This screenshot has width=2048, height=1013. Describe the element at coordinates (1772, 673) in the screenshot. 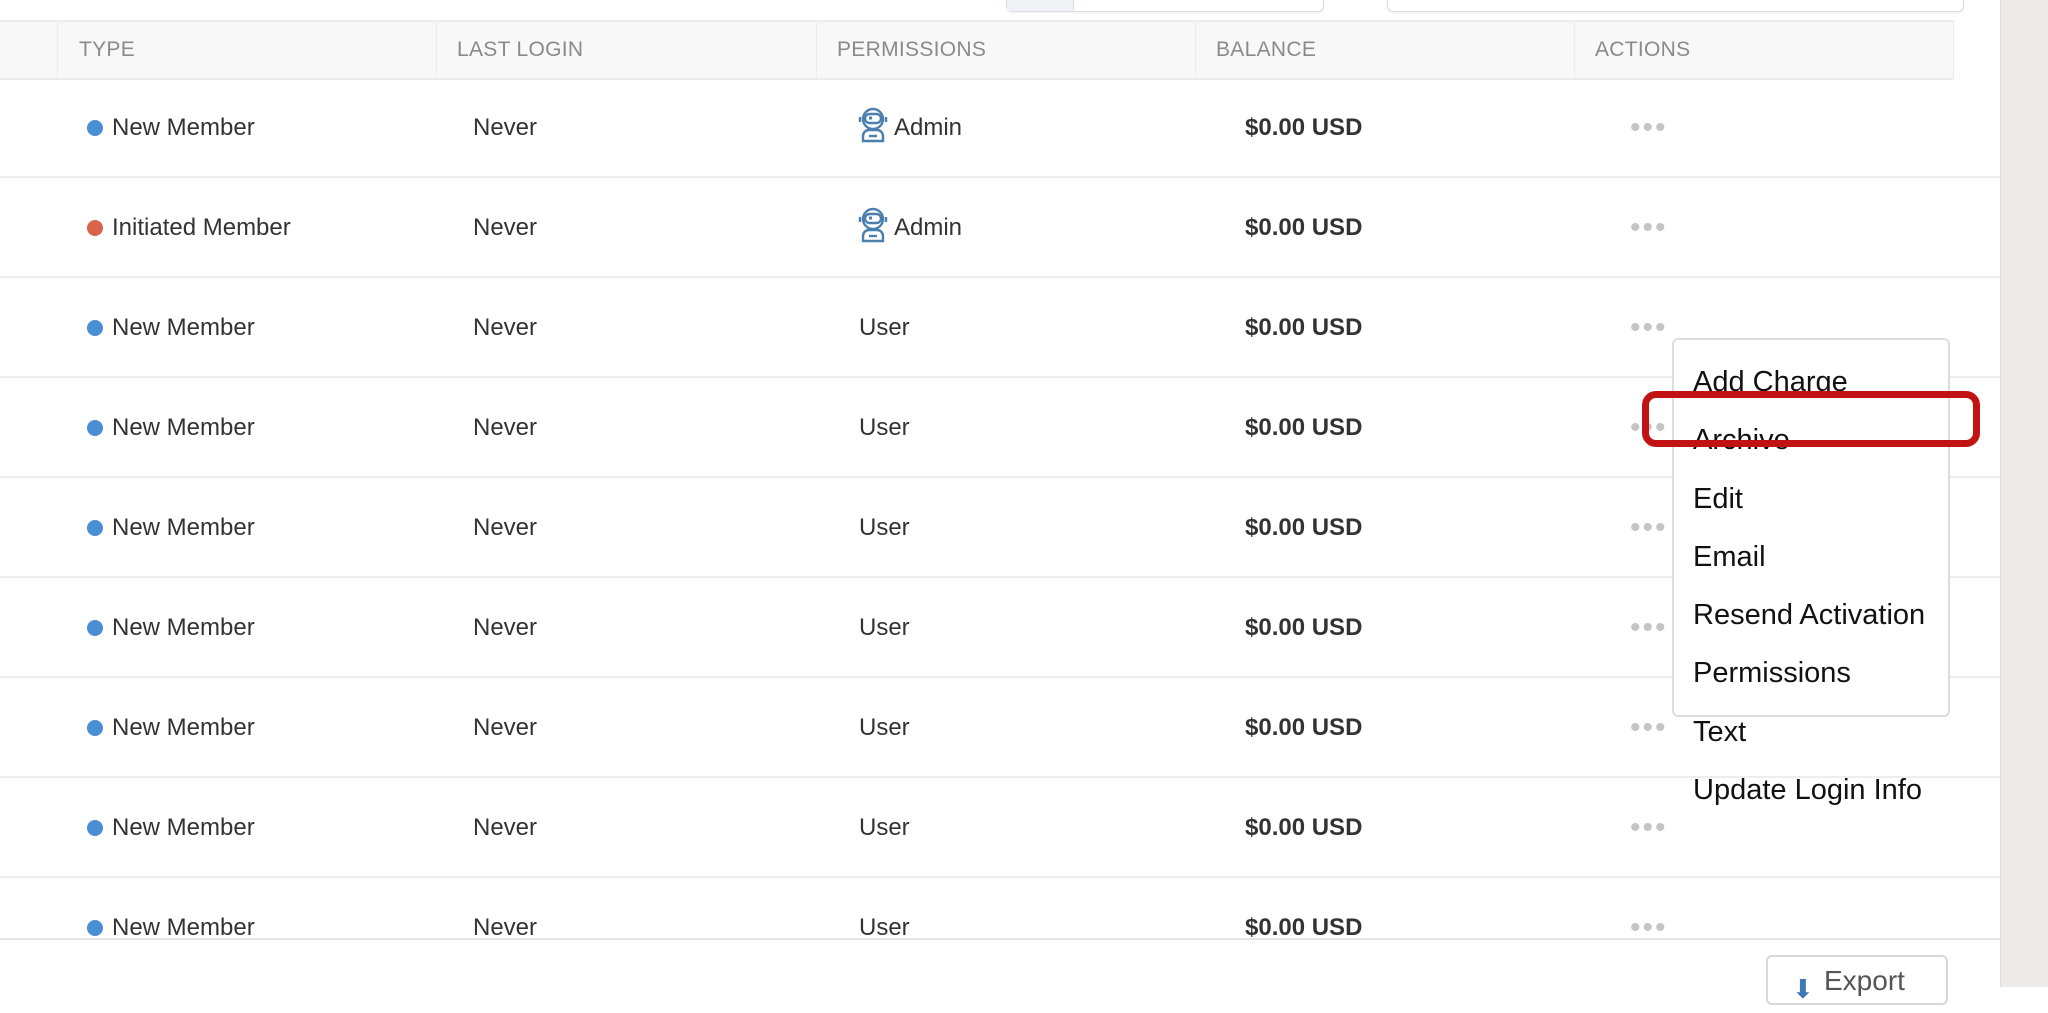

I see `menu-item-permissions: Permissions` at that location.